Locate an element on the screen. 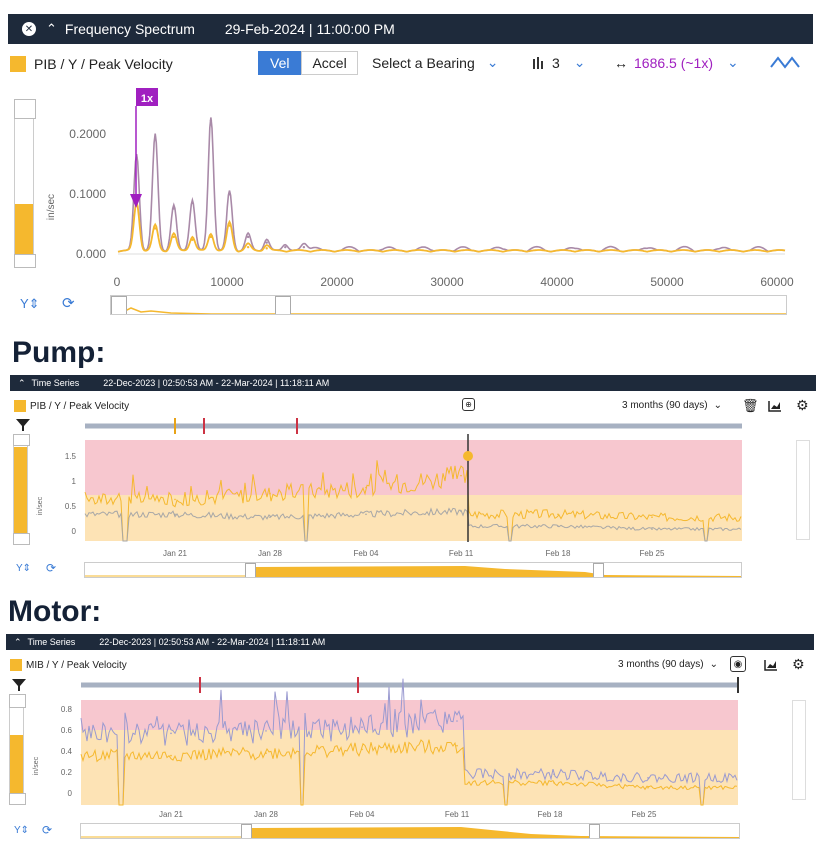  accel-button: Accel is located at coordinates (329, 63).